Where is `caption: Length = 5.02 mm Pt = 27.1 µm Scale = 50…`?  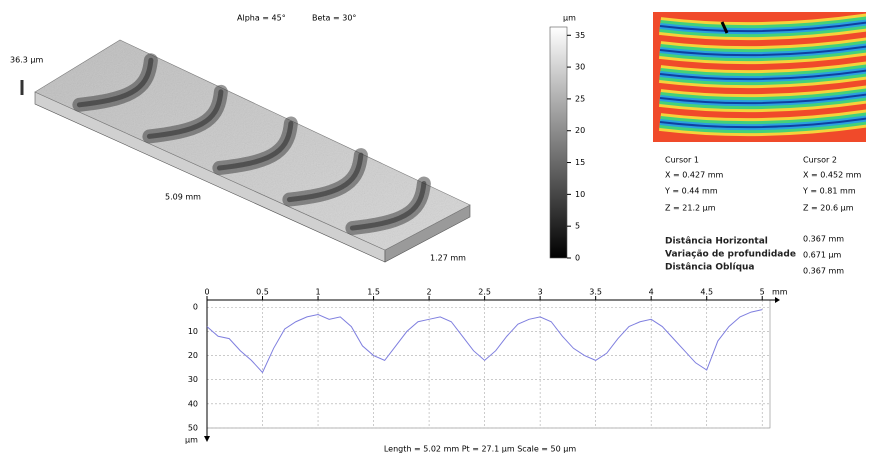 caption: Length = 5.02 mm Pt = 27.1 µm Scale = 50… is located at coordinates (480, 449).